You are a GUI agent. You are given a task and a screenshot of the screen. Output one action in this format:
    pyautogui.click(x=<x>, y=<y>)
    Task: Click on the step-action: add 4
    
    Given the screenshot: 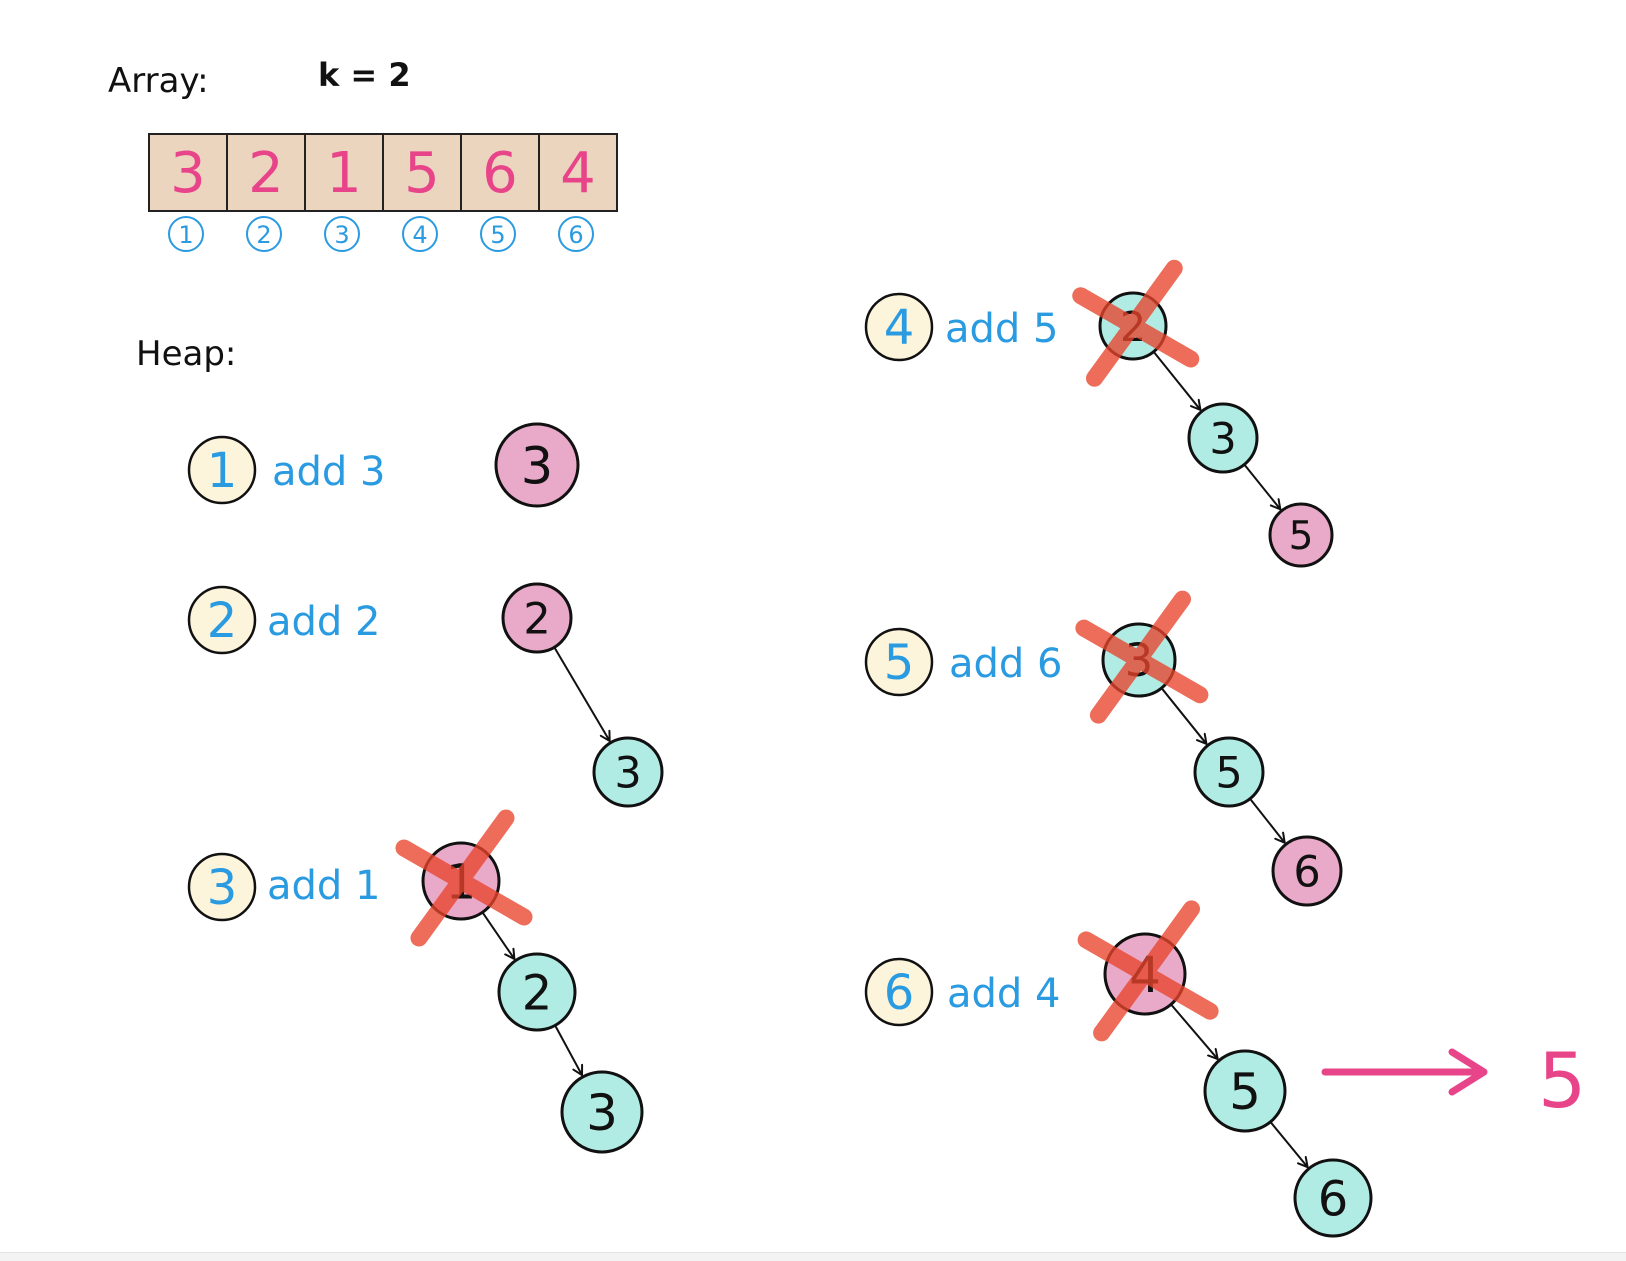 What is the action you would take?
    pyautogui.click(x=1003, y=994)
    